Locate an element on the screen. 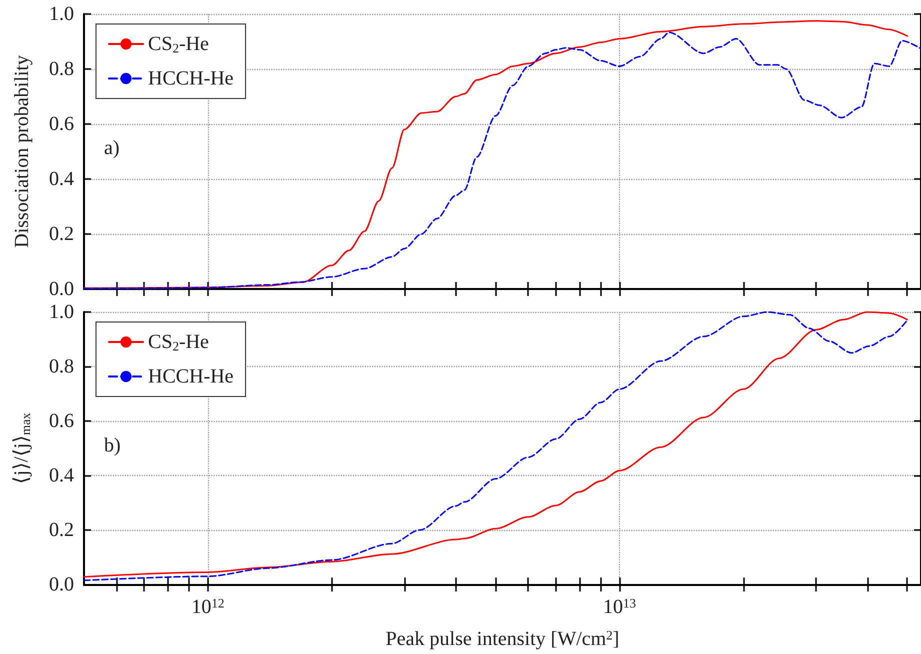  y-axis-title: Dissociation probability is located at coordinates (22, 151).